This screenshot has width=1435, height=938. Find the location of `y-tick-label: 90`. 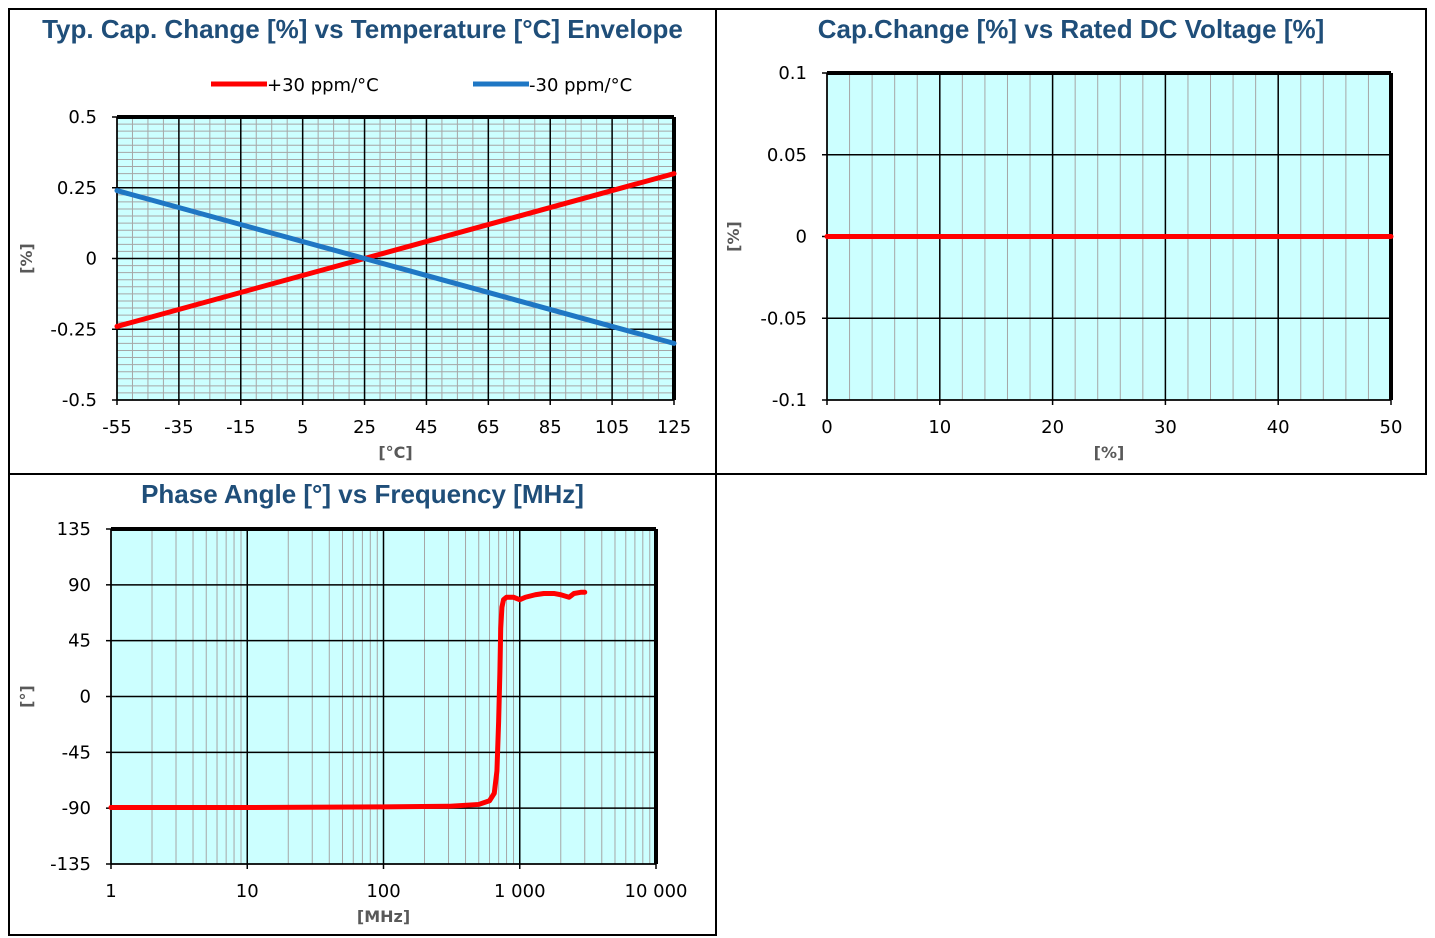

y-tick-label: 90 is located at coordinates (79, 585).